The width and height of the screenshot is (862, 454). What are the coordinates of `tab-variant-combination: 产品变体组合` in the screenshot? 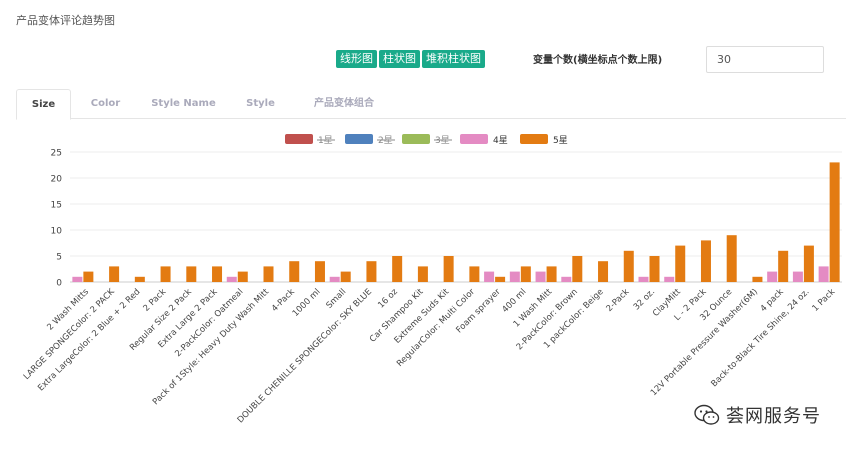 It's located at (344, 103).